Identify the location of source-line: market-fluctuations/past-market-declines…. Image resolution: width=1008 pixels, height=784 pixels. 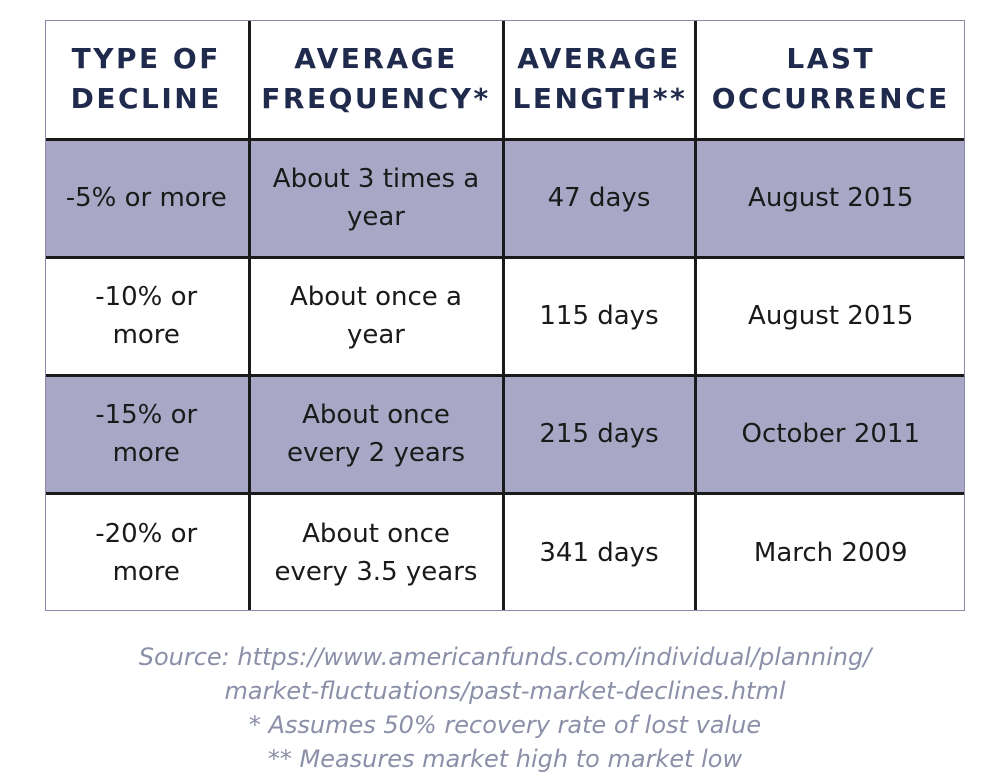
(505, 691).